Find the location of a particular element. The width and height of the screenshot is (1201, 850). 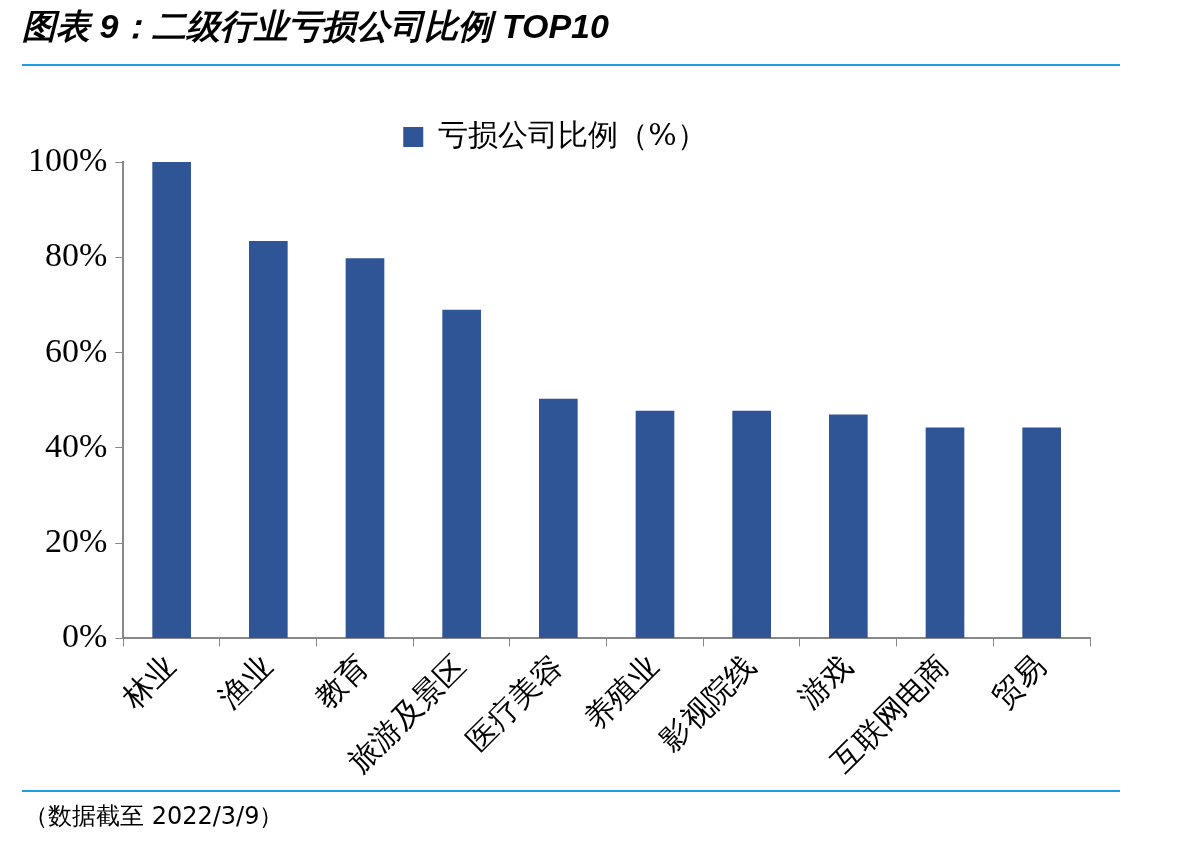

y-tick-label: 0% is located at coordinates (84, 636).